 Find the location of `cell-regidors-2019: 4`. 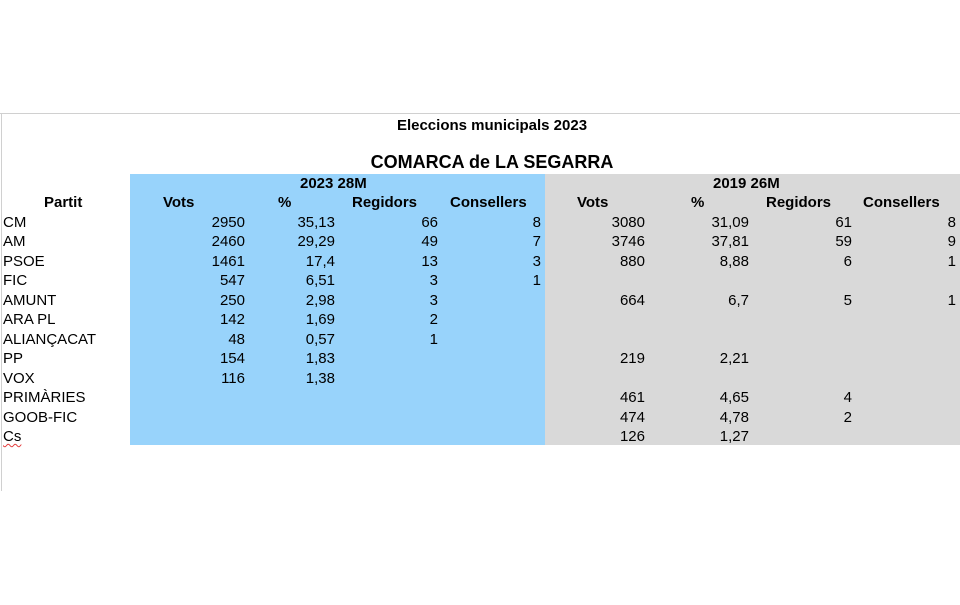

cell-regidors-2019: 4 is located at coordinates (847, 398).